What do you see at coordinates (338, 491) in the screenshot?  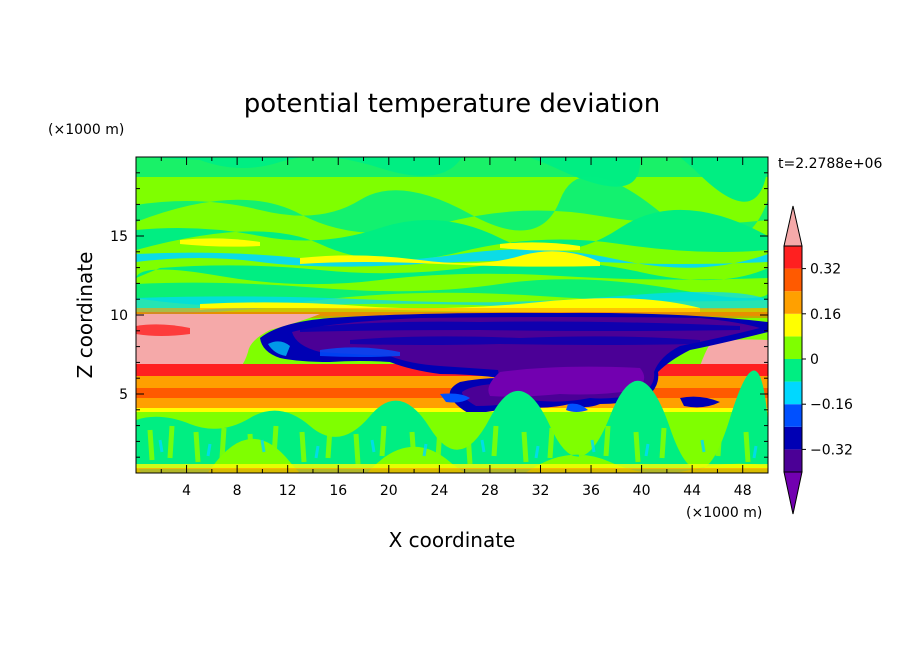 I see `x-tick-label: 16` at bounding box center [338, 491].